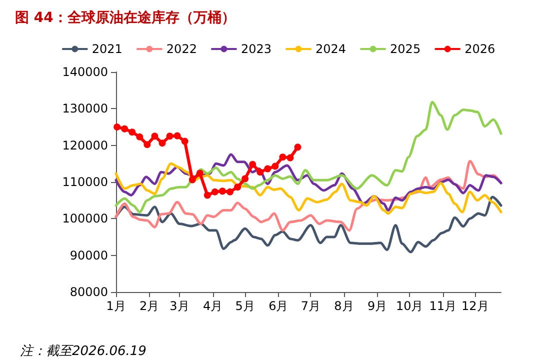 The width and height of the screenshot is (557, 364). What do you see at coordinates (310, 306) in the screenshot?
I see `x-tick-label: 7月` at bounding box center [310, 306].